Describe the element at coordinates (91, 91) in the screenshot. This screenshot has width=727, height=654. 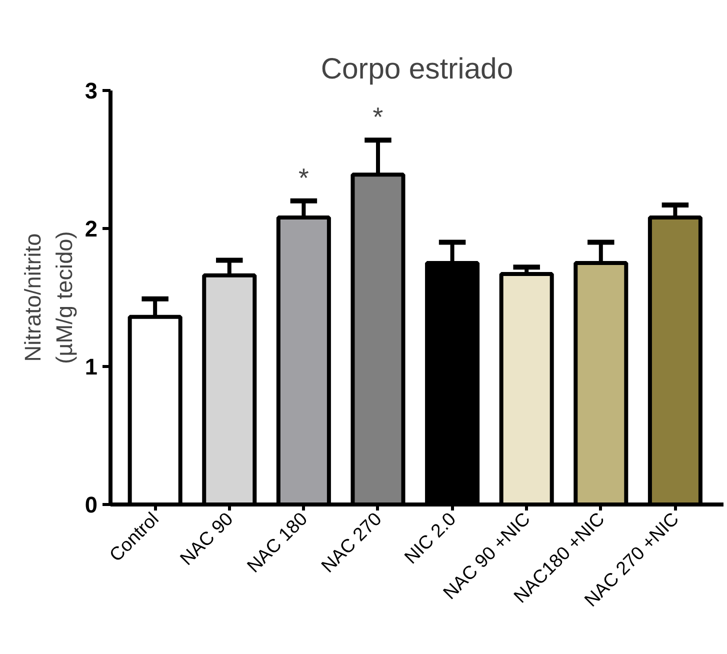
I see `y-tick-label: 3` at that location.